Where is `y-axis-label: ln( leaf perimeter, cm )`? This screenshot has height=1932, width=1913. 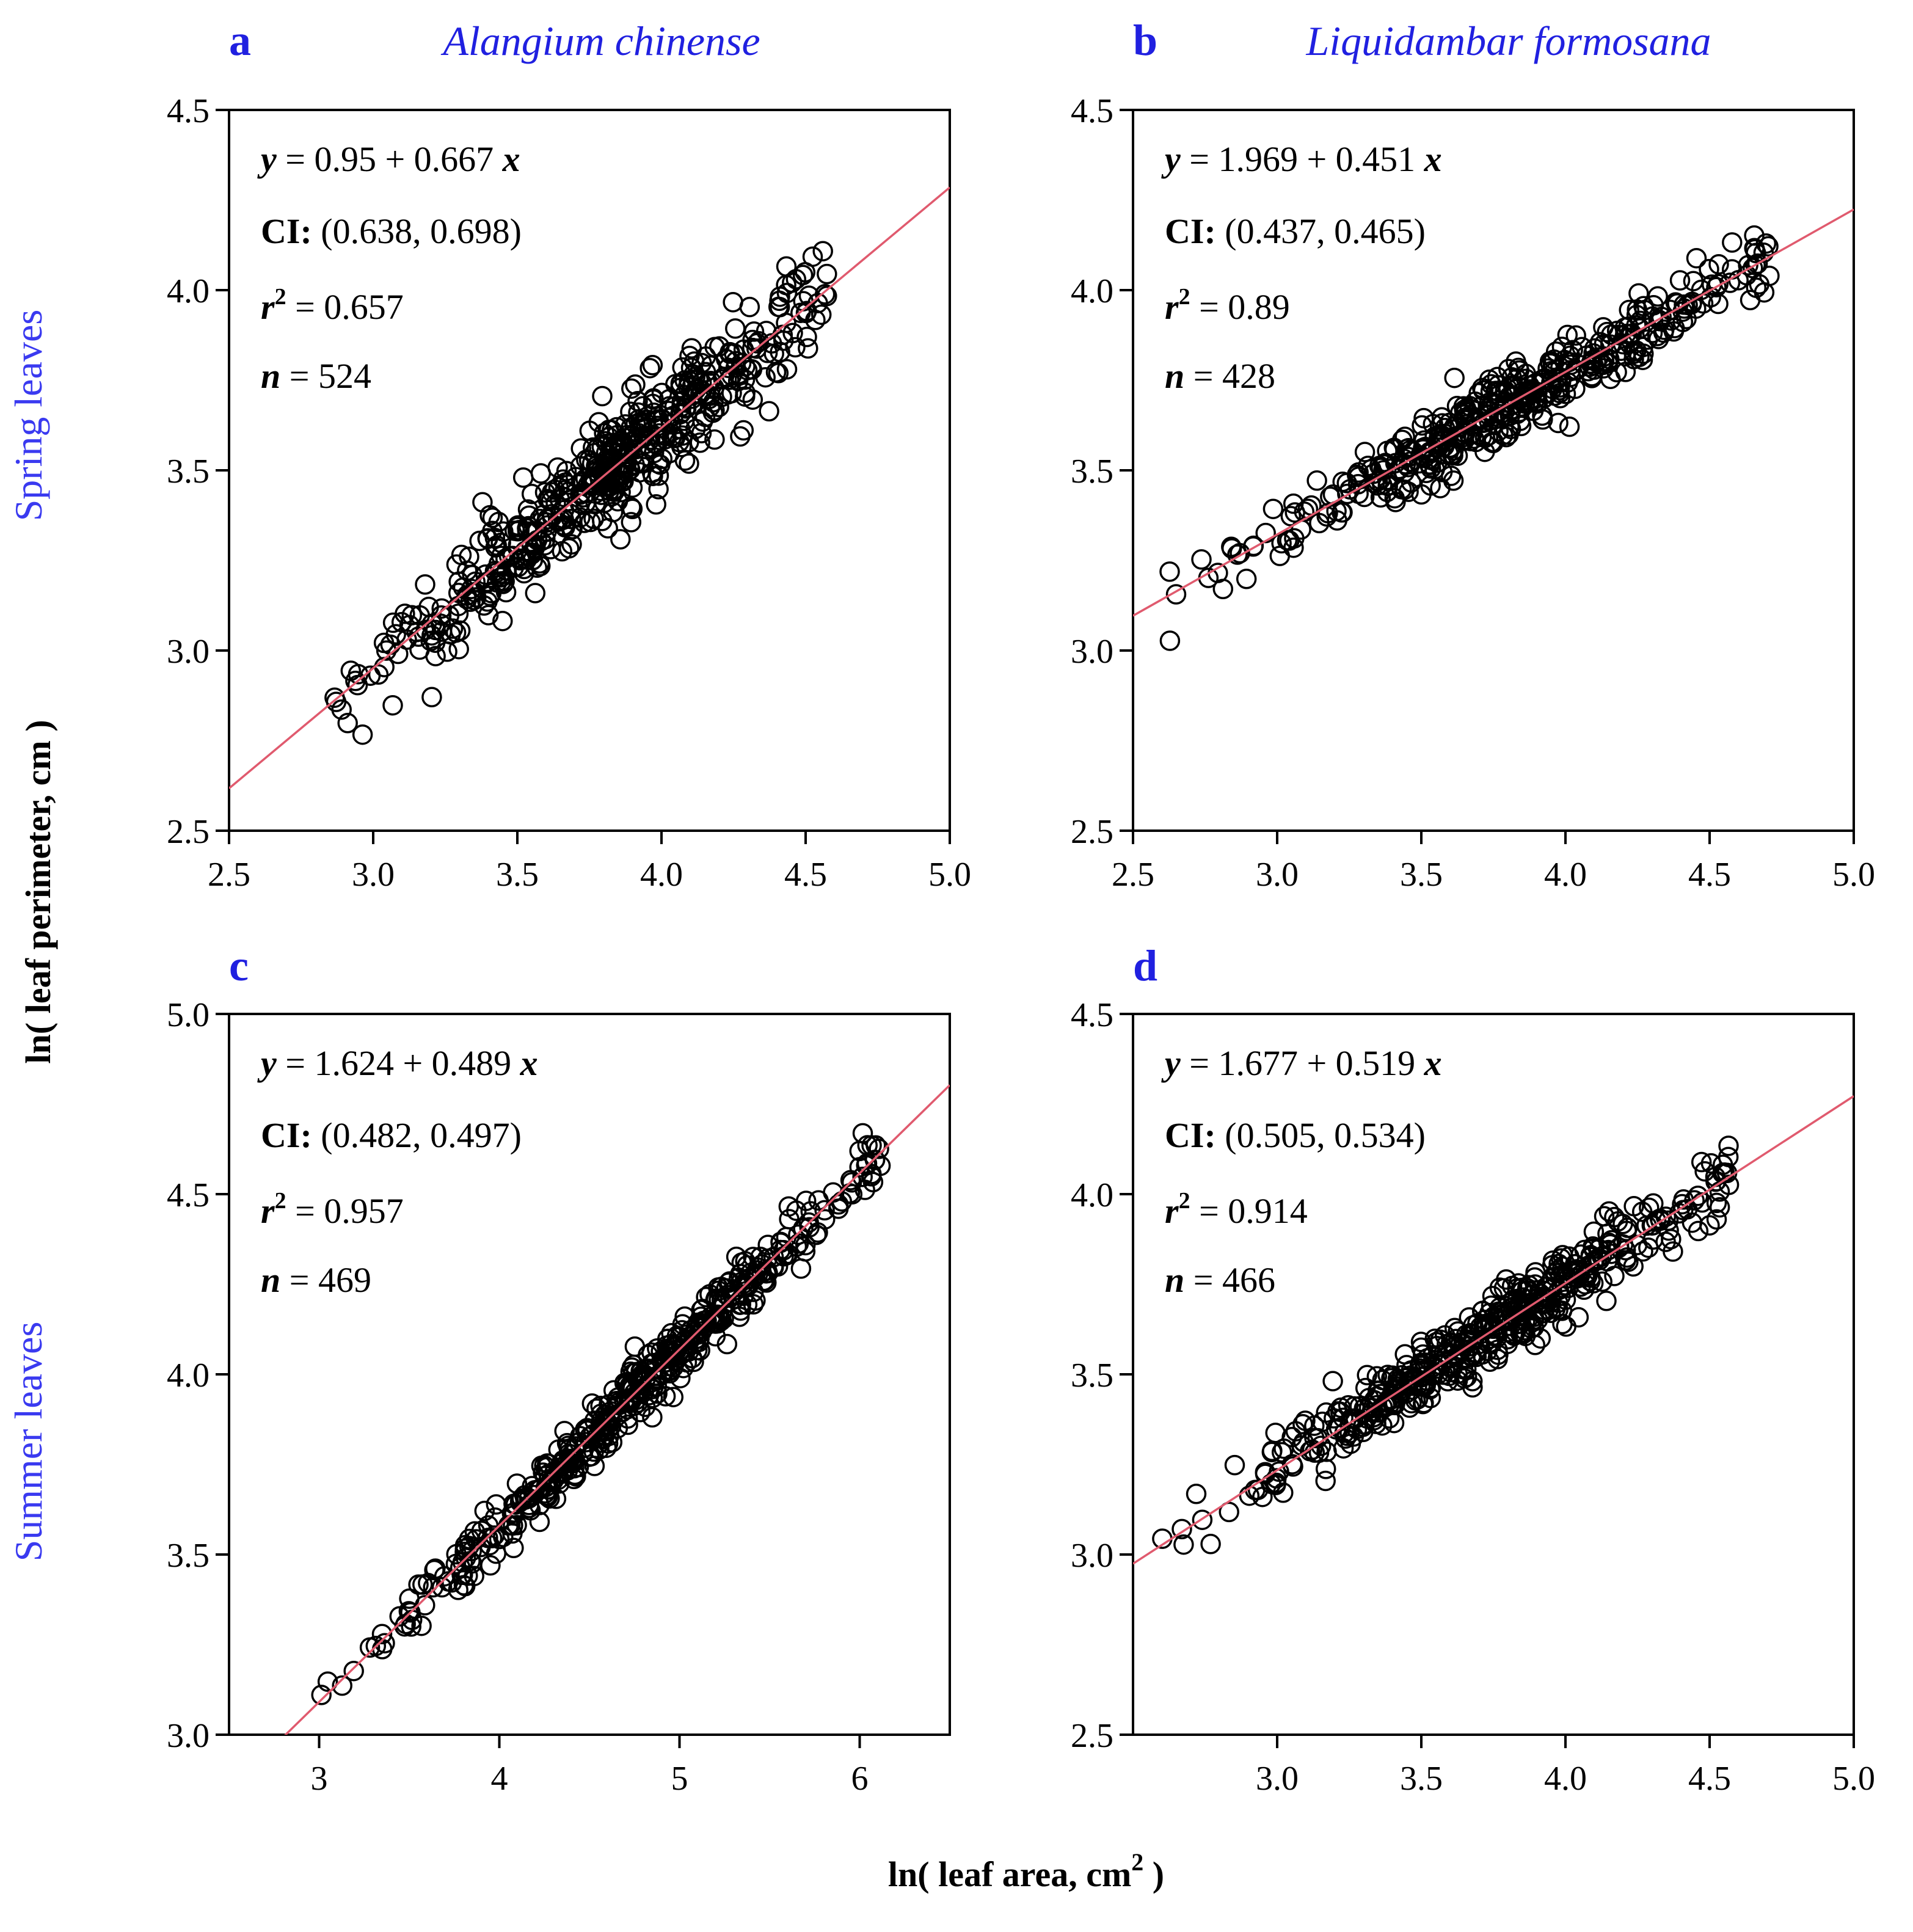 y-axis-label: ln( leaf perimeter, cm ) is located at coordinates (38, 891).